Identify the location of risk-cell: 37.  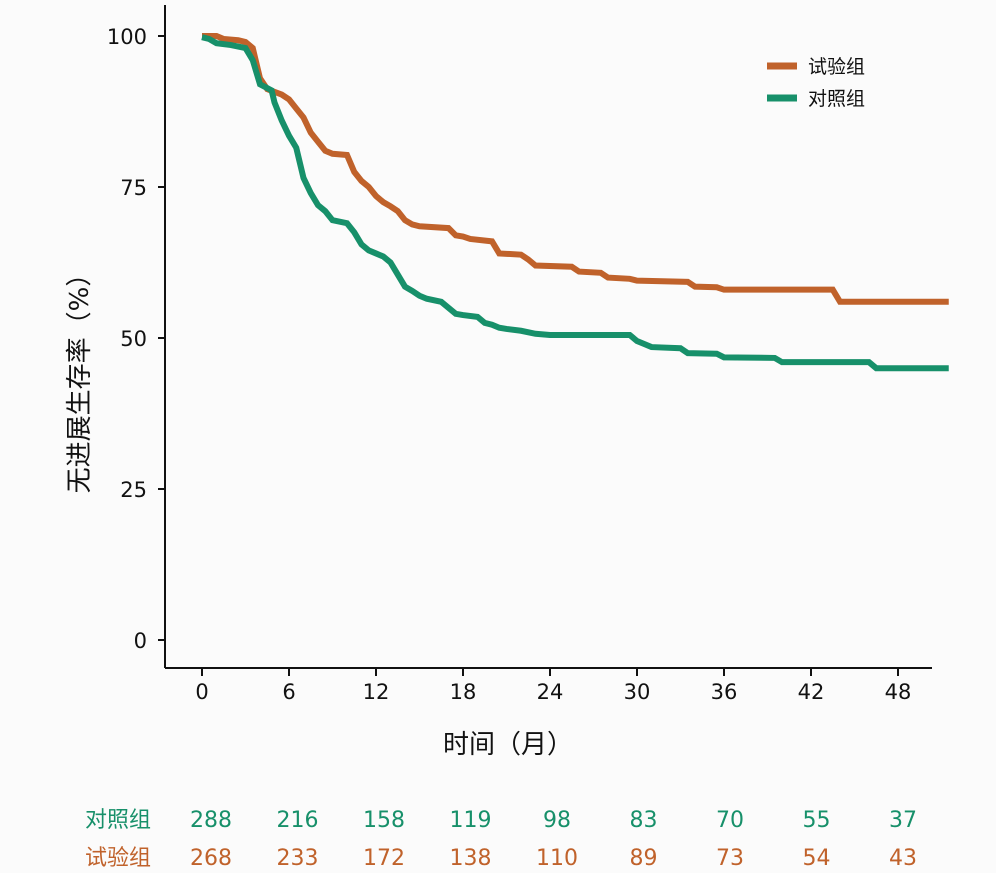
(903, 820).